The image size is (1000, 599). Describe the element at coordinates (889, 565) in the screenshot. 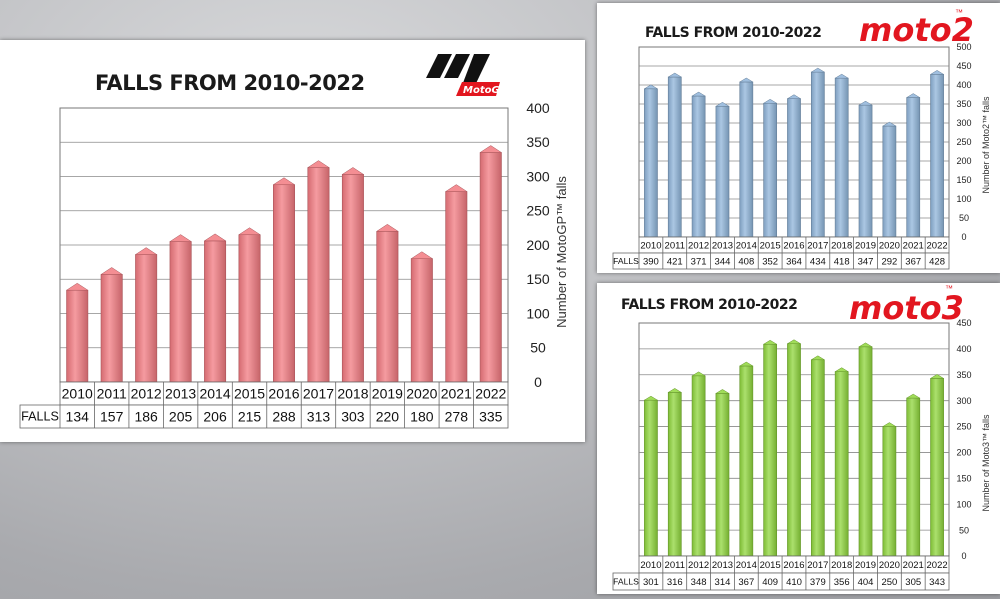

I see `x-tick-label: 2020` at that location.